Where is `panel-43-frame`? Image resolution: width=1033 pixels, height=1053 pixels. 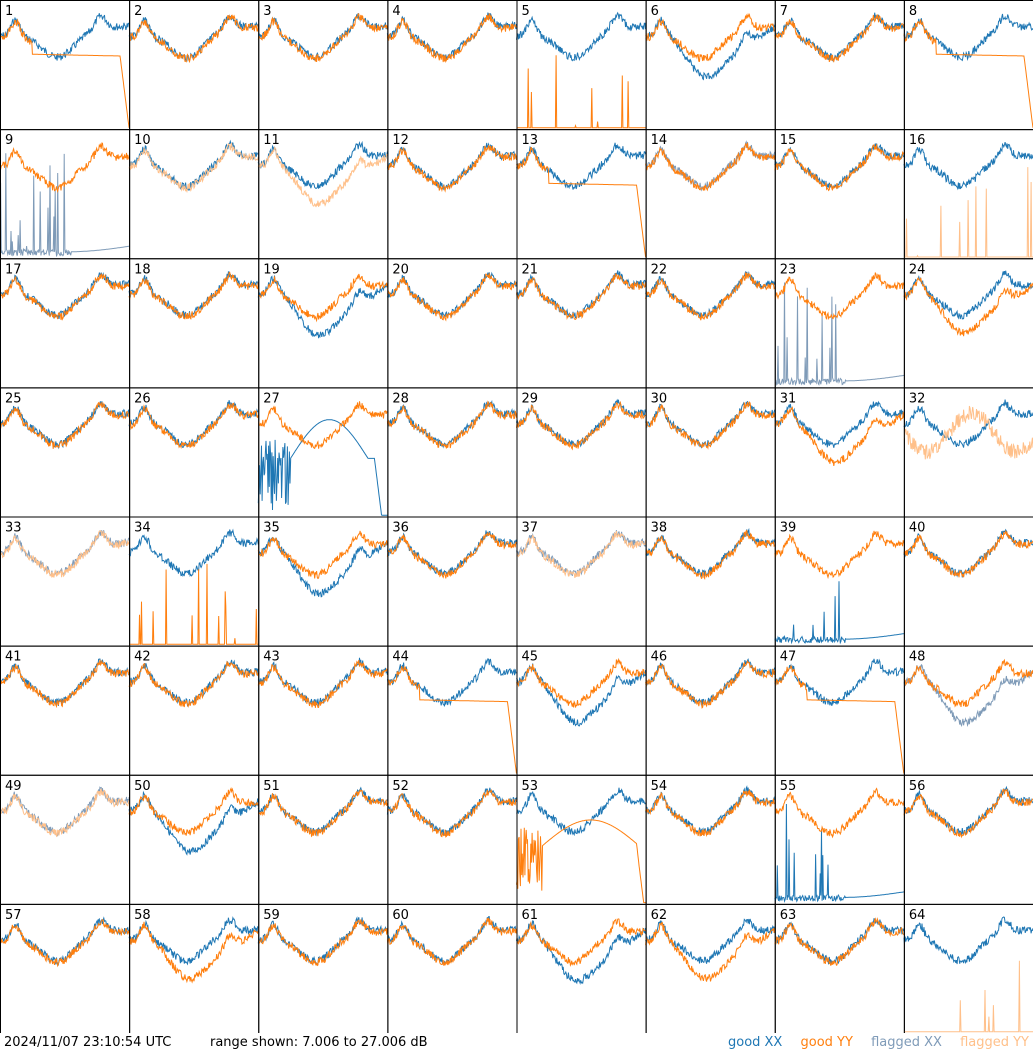 panel-43-frame is located at coordinates (323, 710).